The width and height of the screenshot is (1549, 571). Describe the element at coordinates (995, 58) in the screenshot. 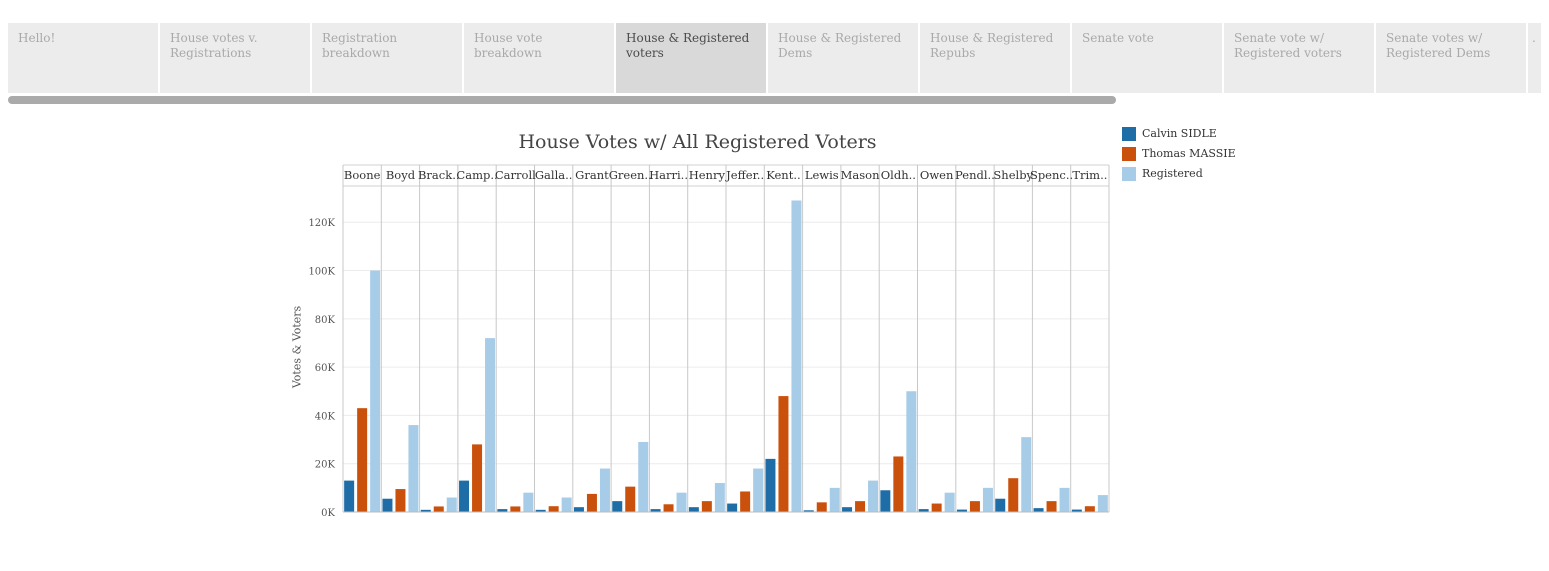

I see `tab-6: House & Registered Repubs` at that location.